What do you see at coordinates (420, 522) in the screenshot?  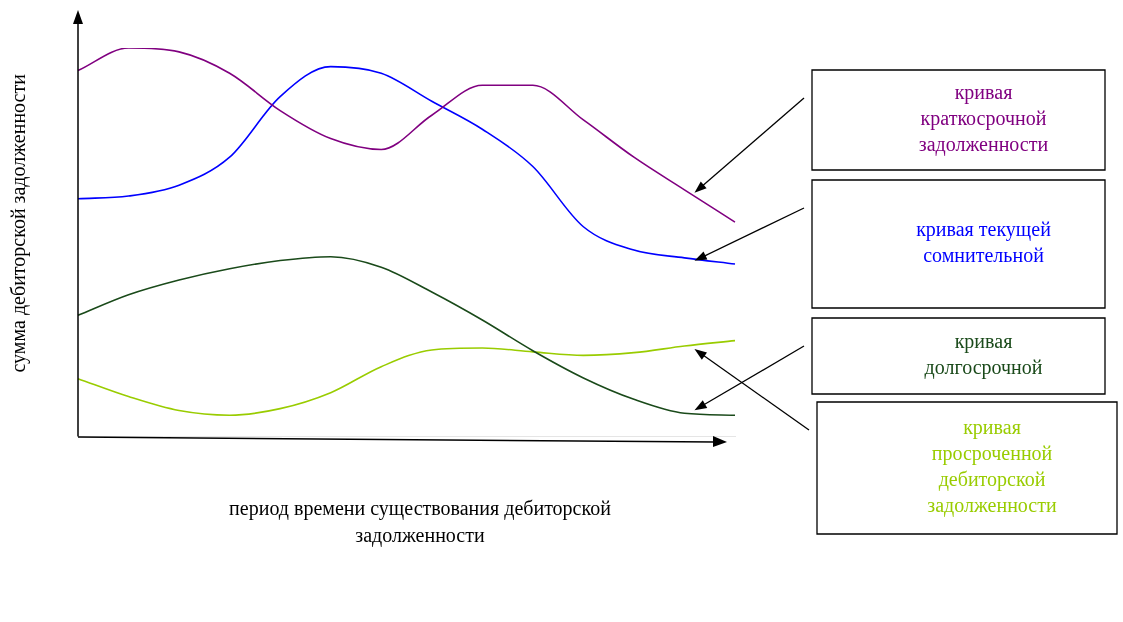 I see `x-axis-title: период времени существования дебиторской задолженности` at bounding box center [420, 522].